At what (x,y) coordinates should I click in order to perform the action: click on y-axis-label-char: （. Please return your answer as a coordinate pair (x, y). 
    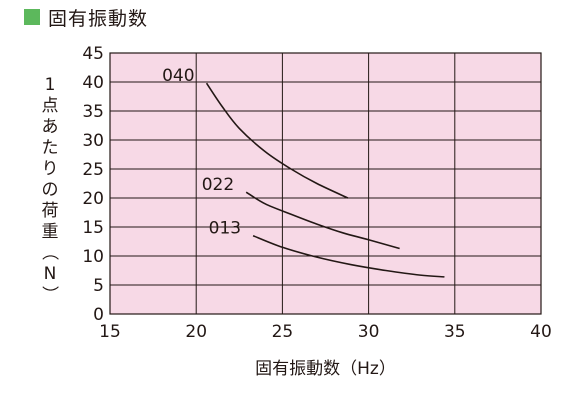
    Looking at the image, I should click on (49, 252).